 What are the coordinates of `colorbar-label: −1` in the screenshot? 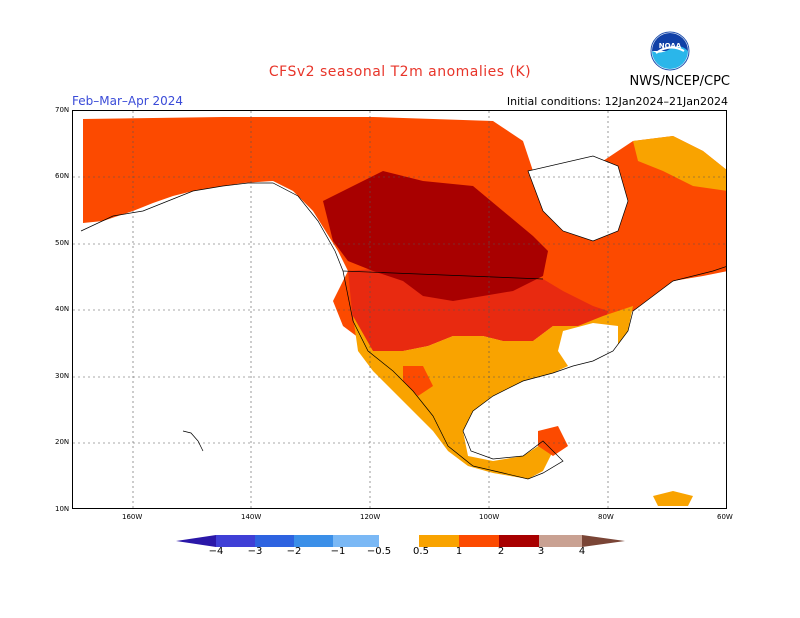 It's located at (338, 551).